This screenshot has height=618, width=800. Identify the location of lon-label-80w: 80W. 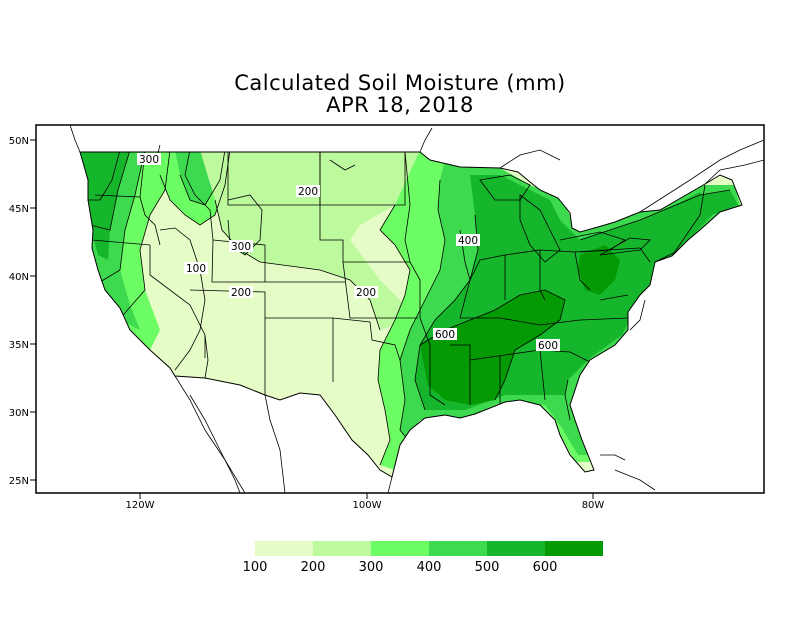
(593, 502).